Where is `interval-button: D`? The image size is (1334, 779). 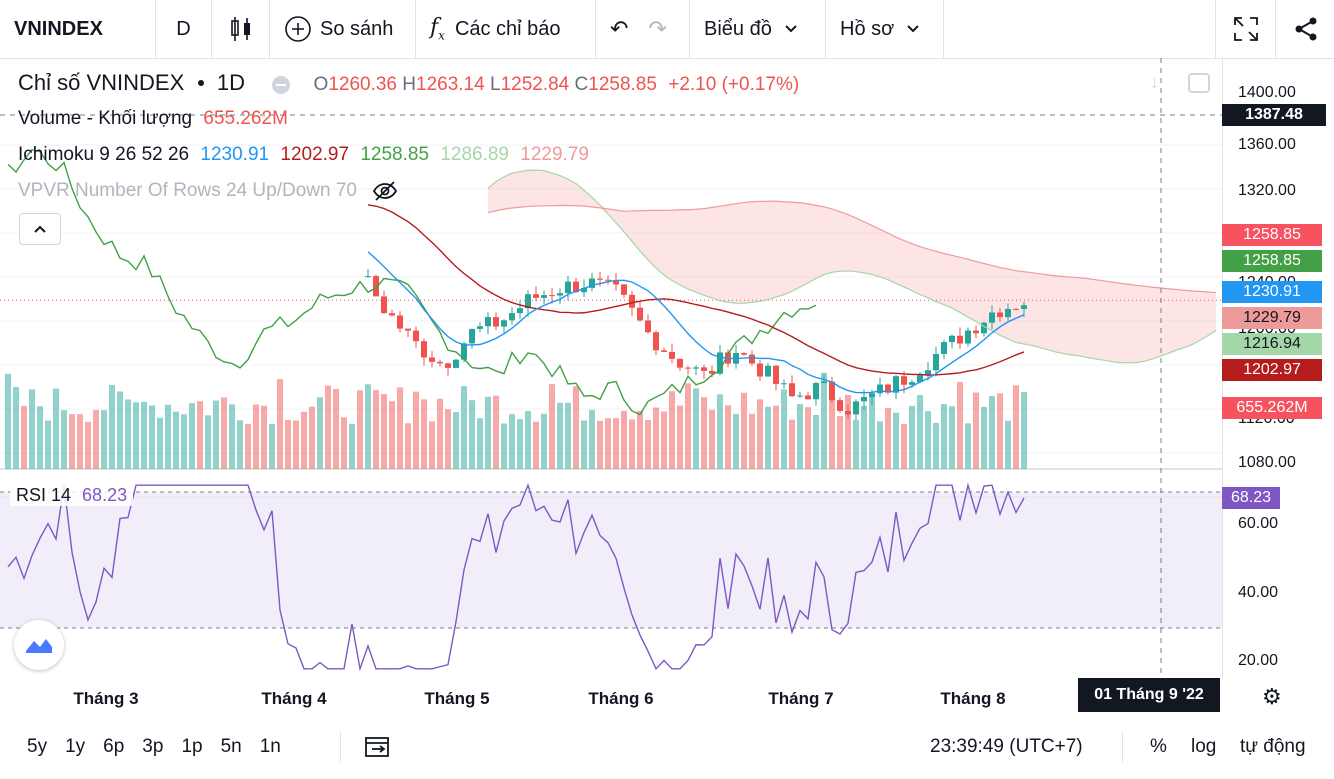
interval-button: D is located at coordinates (184, 29).